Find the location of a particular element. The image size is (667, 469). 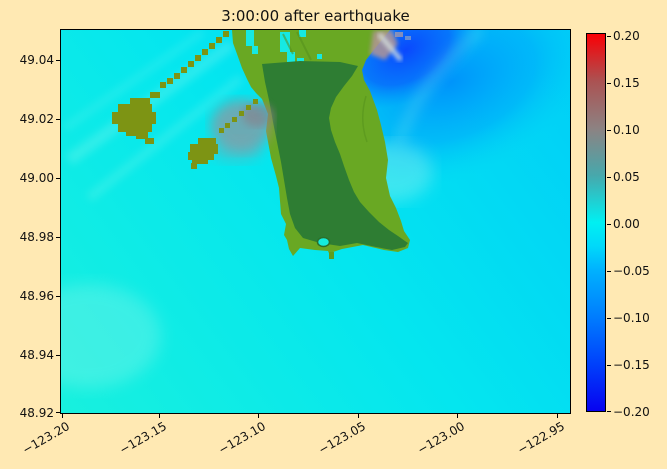

colorbar is located at coordinates (596, 222).